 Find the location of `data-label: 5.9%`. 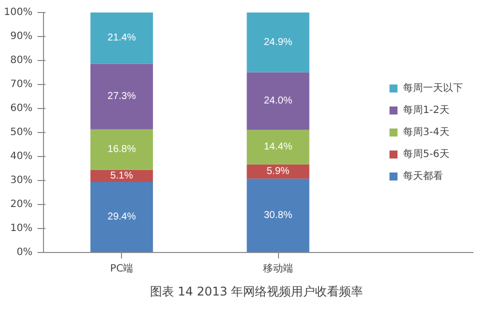

data-label: 5.9% is located at coordinates (278, 171).